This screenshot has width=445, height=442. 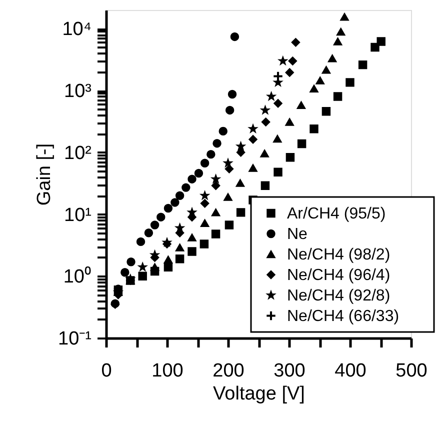 I want to click on y-tick-label: 10¹, so click(x=78, y=215).